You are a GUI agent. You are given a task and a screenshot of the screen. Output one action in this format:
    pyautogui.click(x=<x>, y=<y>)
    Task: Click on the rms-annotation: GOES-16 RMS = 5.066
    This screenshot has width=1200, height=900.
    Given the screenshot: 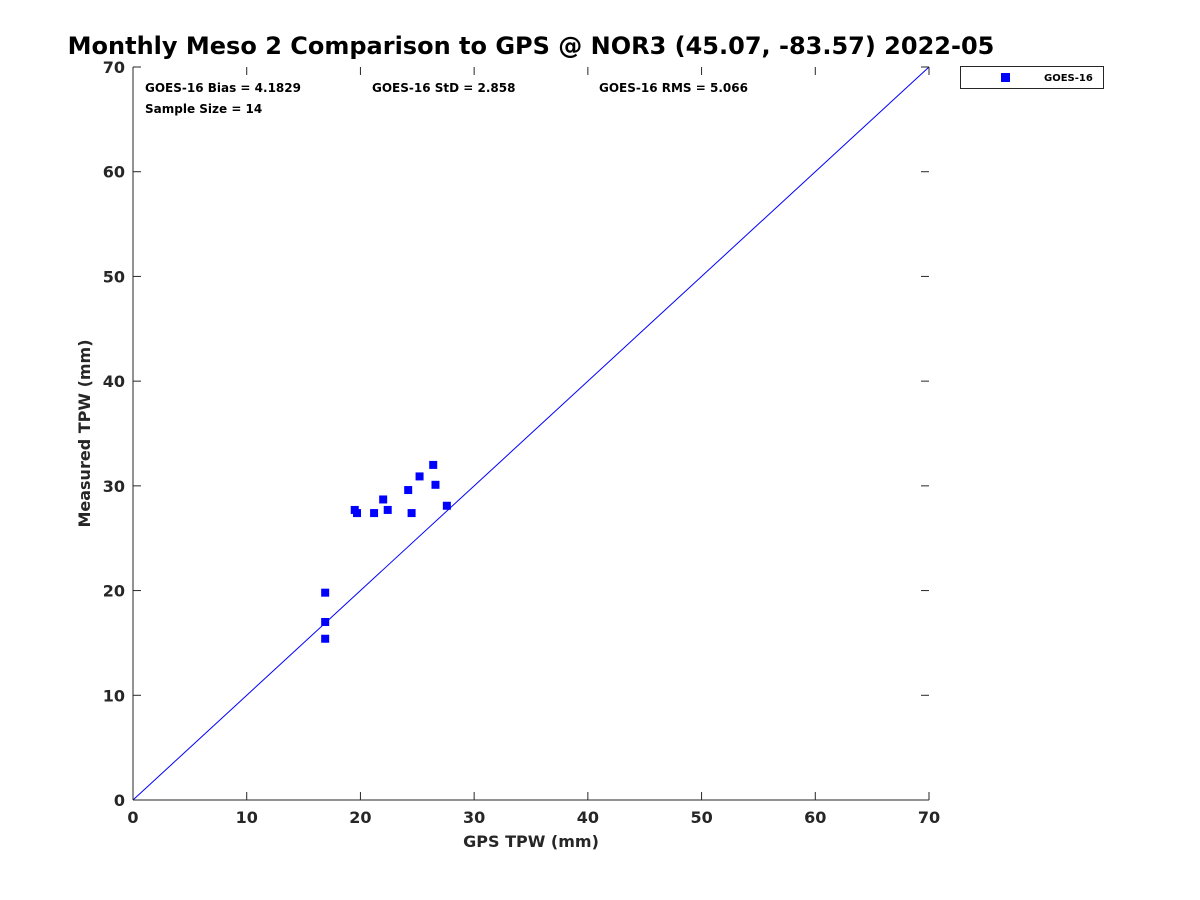 What is the action you would take?
    pyautogui.click(x=673, y=88)
    